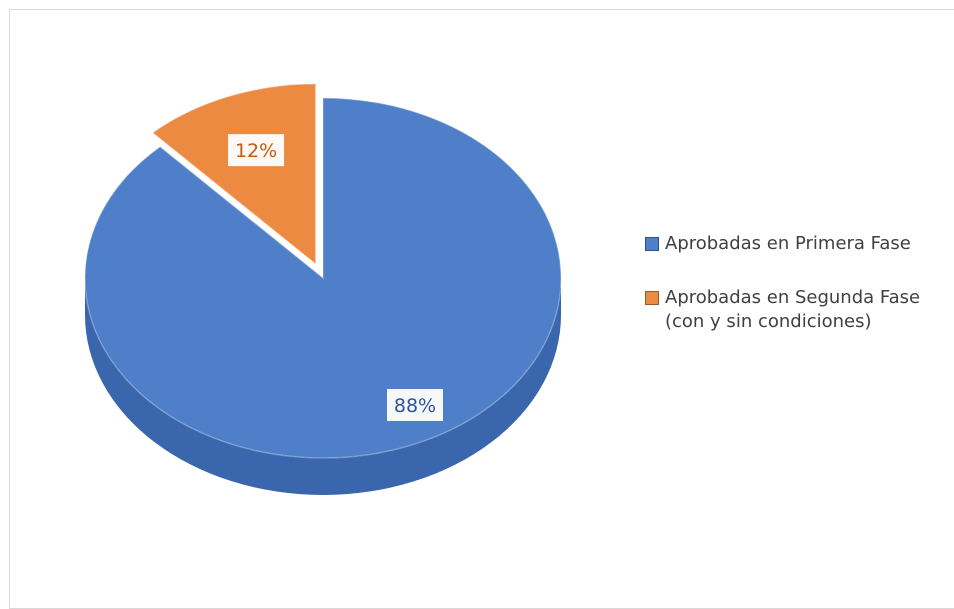 This screenshot has width=954, height=609. I want to click on legend-item-primera-fase: Aprobadas en Primera Fase, so click(795, 244).